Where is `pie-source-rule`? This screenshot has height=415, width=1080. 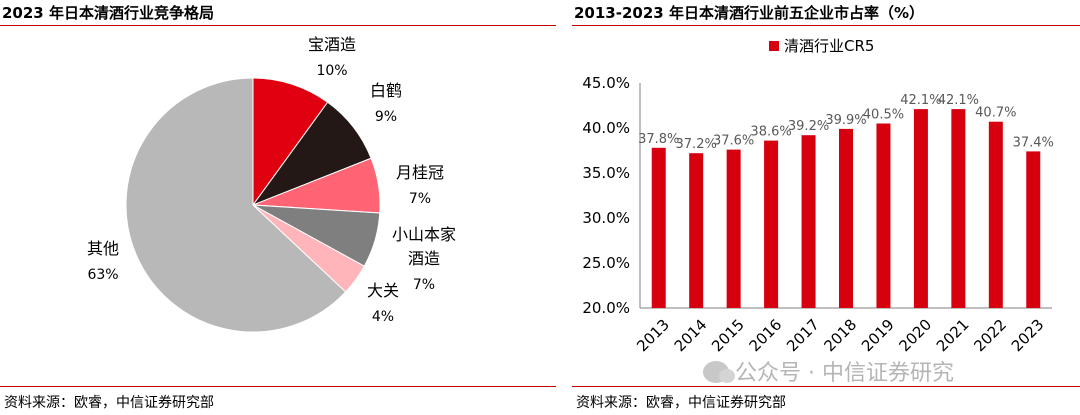
pie-source-rule is located at coordinates (278, 386).